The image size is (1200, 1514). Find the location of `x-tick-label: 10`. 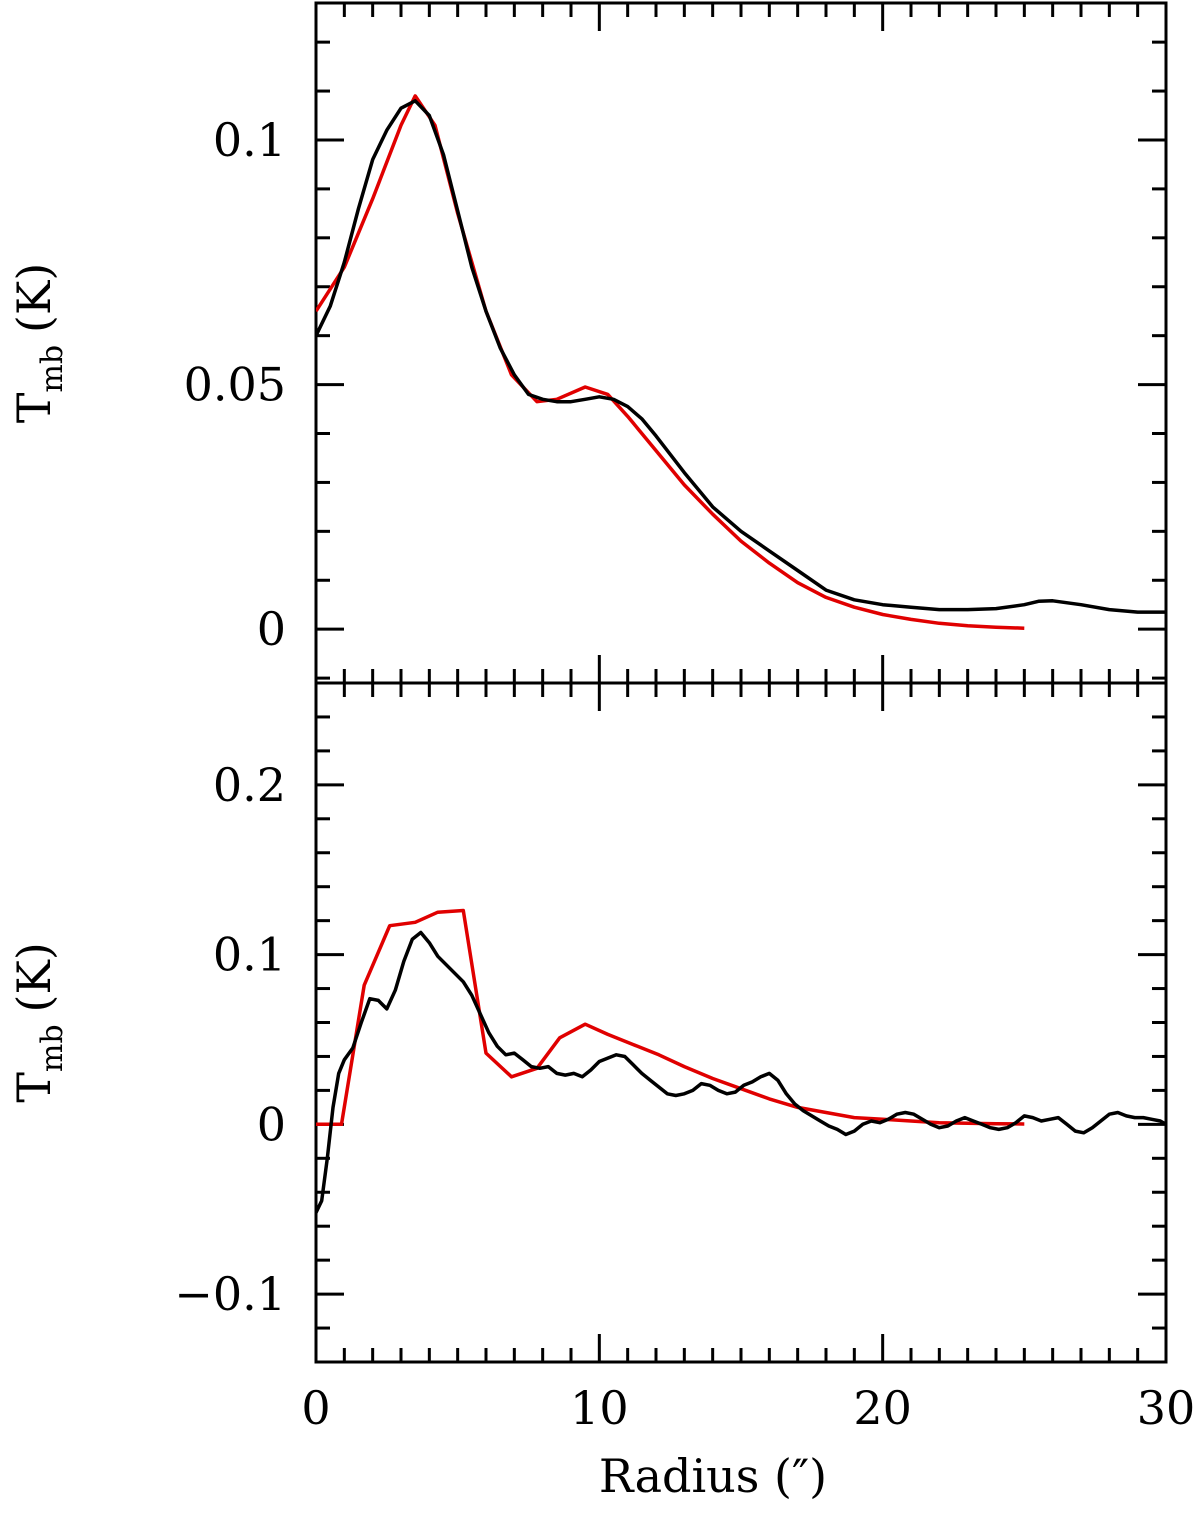

x-tick-label: 10 is located at coordinates (599, 1408).